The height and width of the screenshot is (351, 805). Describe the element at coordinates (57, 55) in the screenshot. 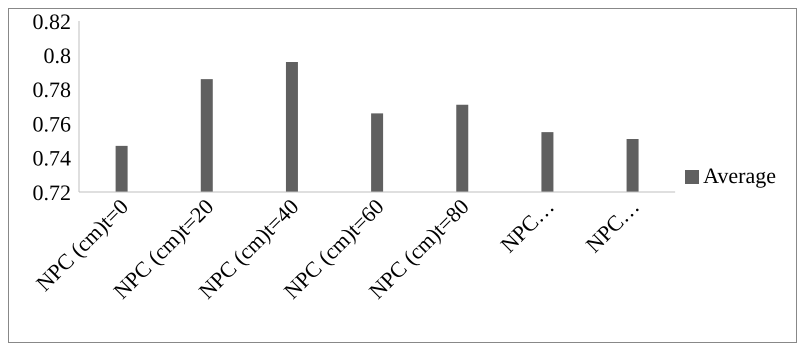

I see `y-tick-label: 0.8` at that location.